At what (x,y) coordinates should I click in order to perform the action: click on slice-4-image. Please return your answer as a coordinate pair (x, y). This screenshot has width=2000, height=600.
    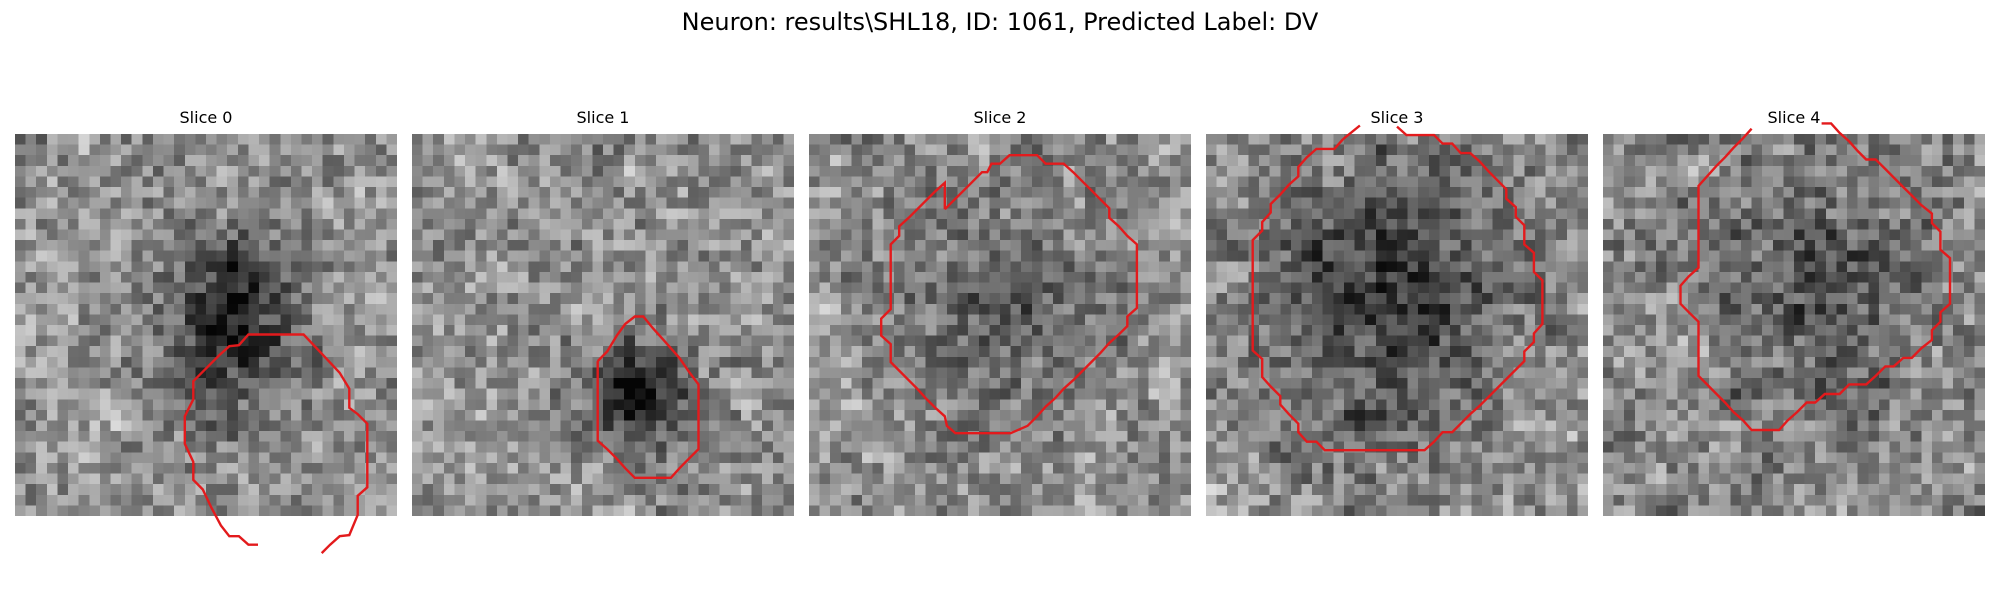
    Looking at the image, I should click on (1794, 325).